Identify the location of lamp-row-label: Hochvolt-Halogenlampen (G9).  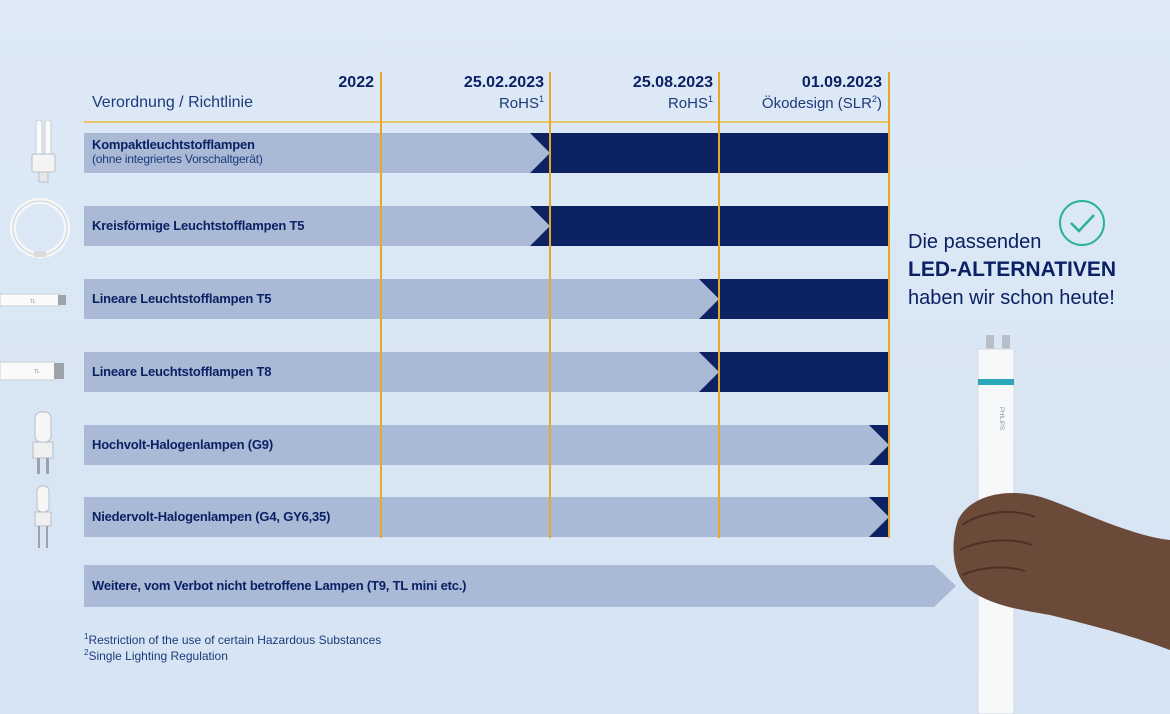
(182, 444).